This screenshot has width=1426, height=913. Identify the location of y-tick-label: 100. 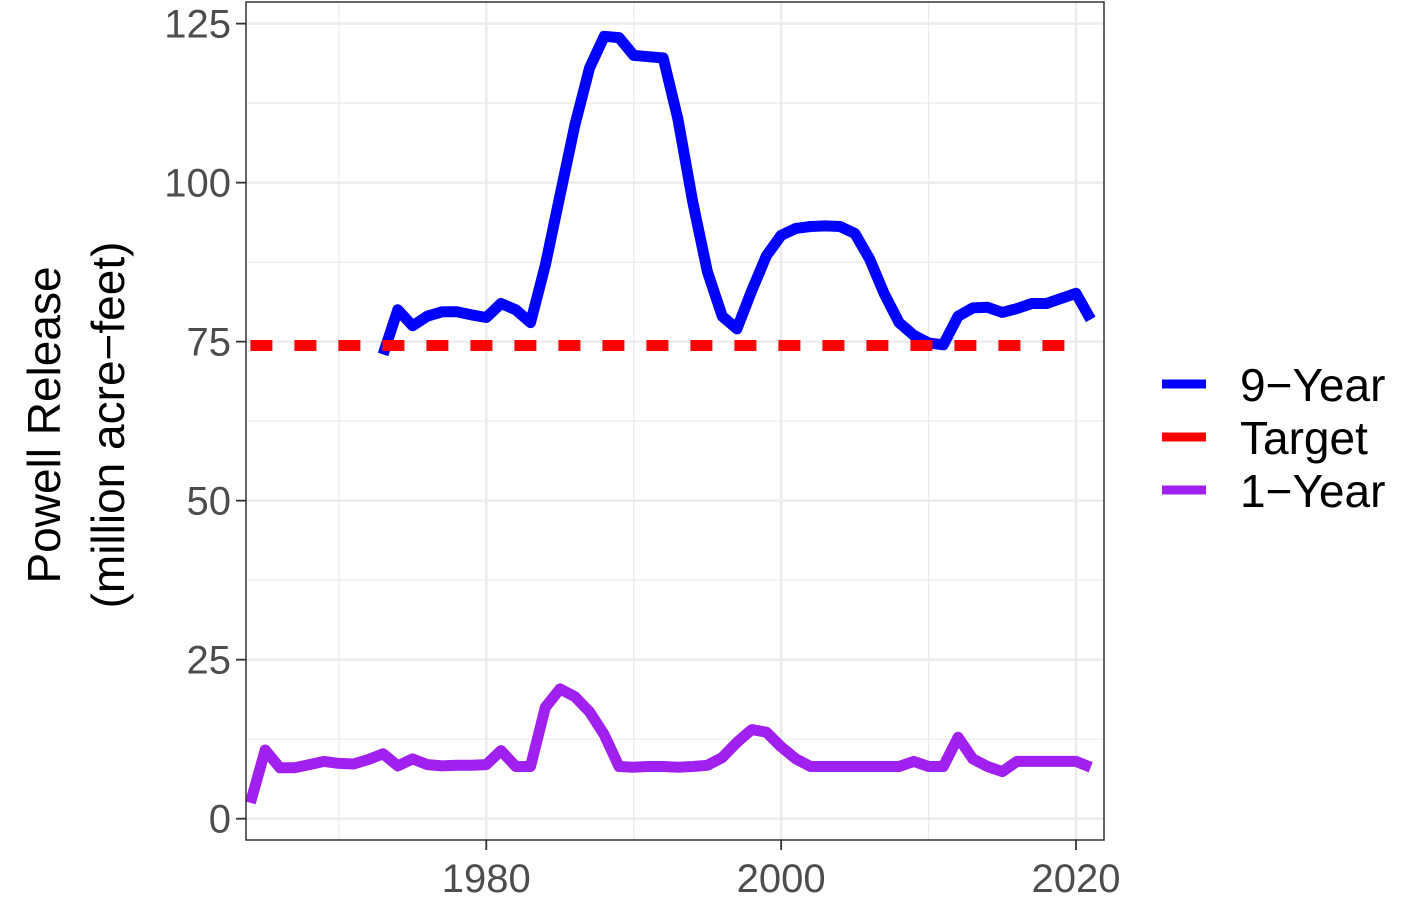
(197, 184).